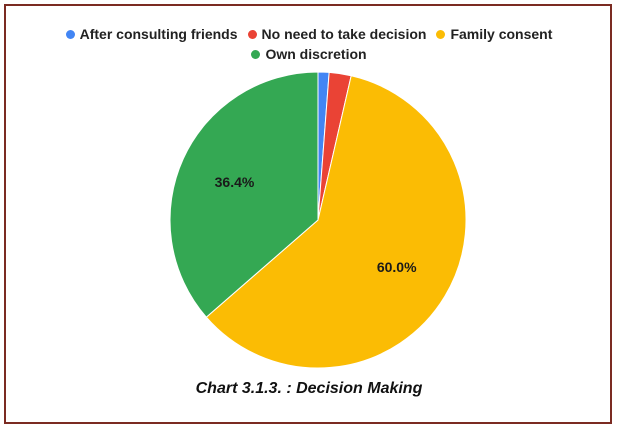  Describe the element at coordinates (344, 34) in the screenshot. I see `legend-label: No need to take decision` at that location.